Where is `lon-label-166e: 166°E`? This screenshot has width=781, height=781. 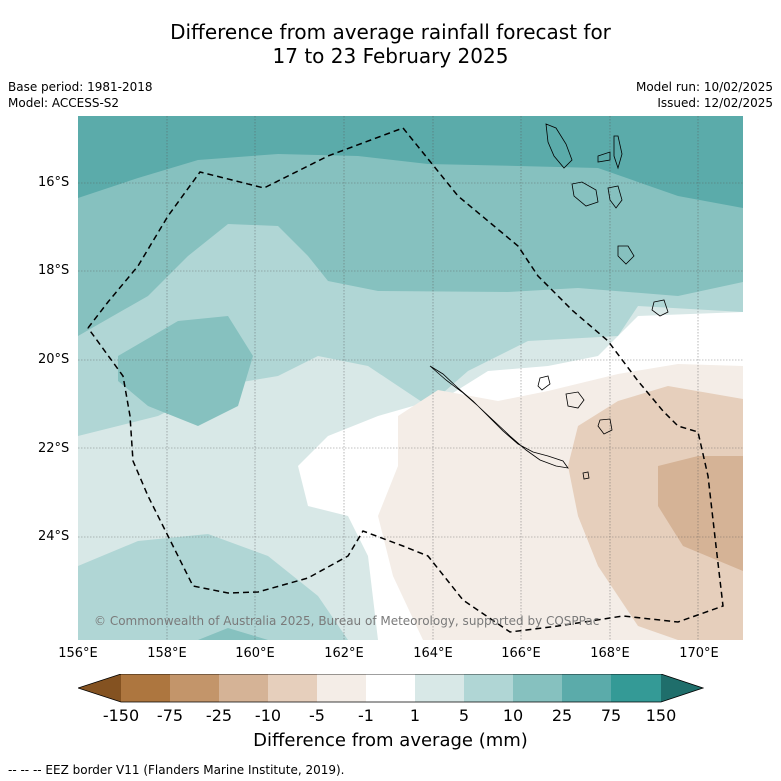 lon-label-166e: 166°E is located at coordinates (521, 653).